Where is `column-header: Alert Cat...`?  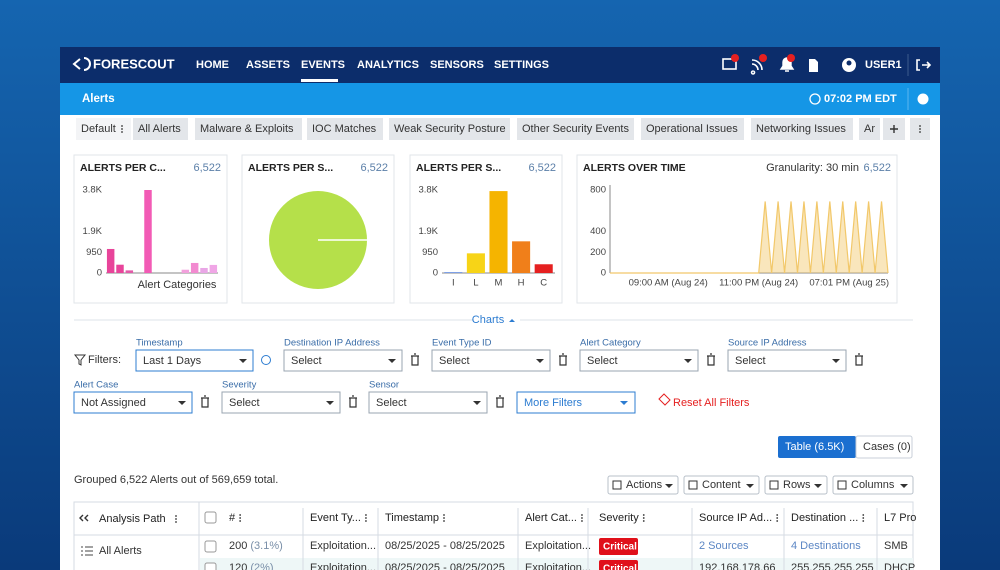
column-header: Alert Cat... is located at coordinates (551, 518).